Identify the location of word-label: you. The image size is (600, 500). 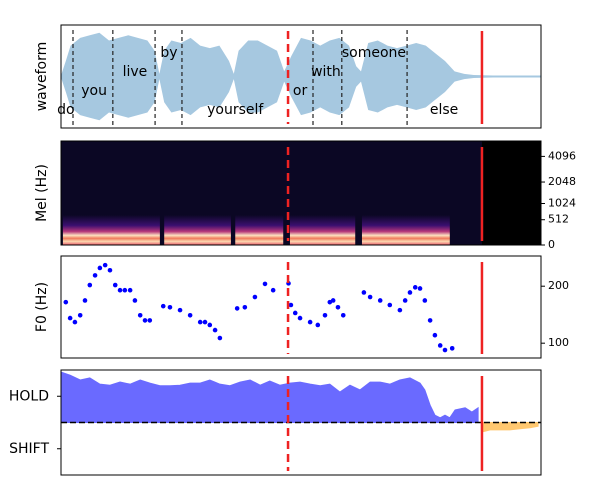
(94, 91).